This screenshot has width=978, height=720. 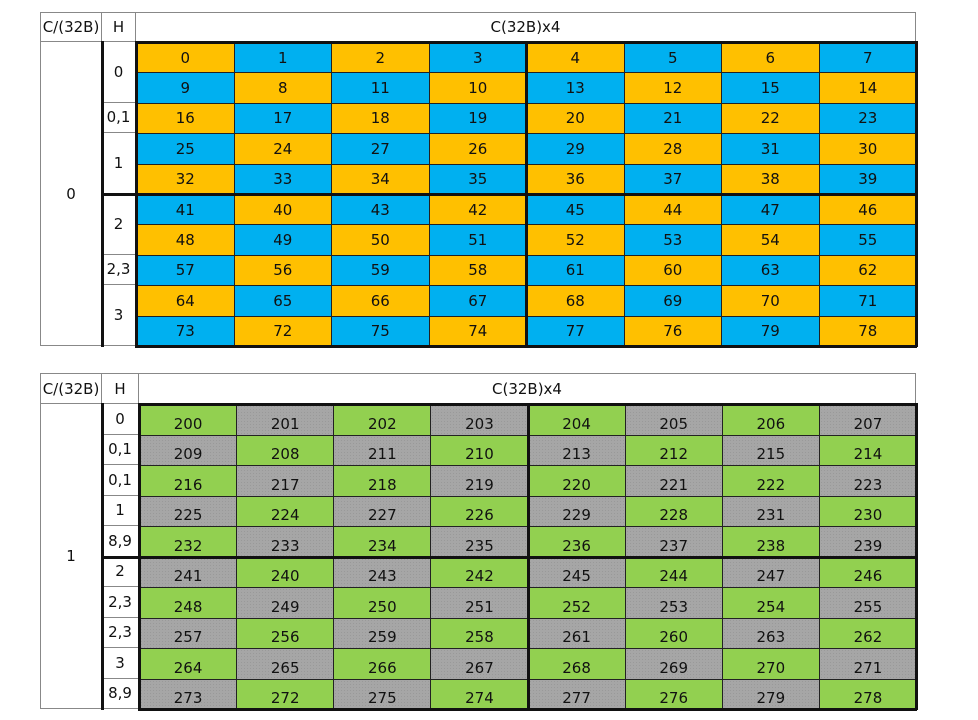 I want to click on table-cell: 12, so click(x=672, y=88).